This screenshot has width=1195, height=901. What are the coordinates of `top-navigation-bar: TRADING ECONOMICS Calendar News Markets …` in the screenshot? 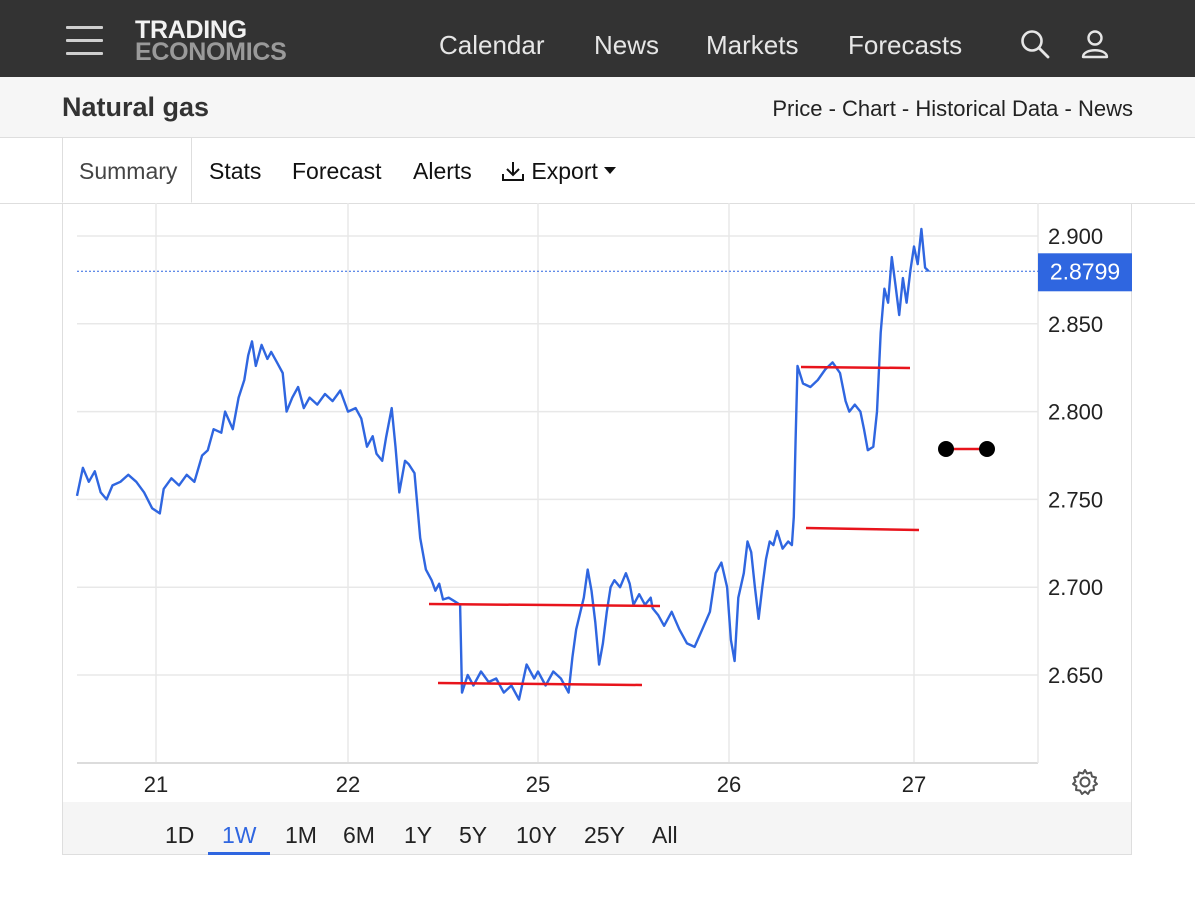 It's located at (597, 38).